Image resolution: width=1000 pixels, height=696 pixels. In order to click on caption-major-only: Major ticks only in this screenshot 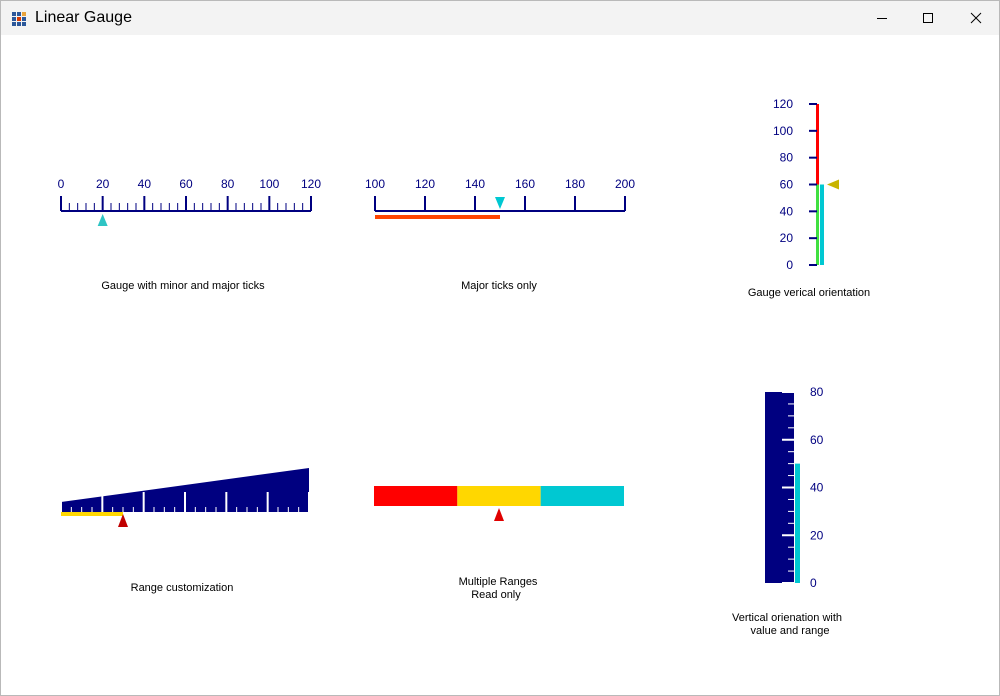, I will do `click(499, 286)`.